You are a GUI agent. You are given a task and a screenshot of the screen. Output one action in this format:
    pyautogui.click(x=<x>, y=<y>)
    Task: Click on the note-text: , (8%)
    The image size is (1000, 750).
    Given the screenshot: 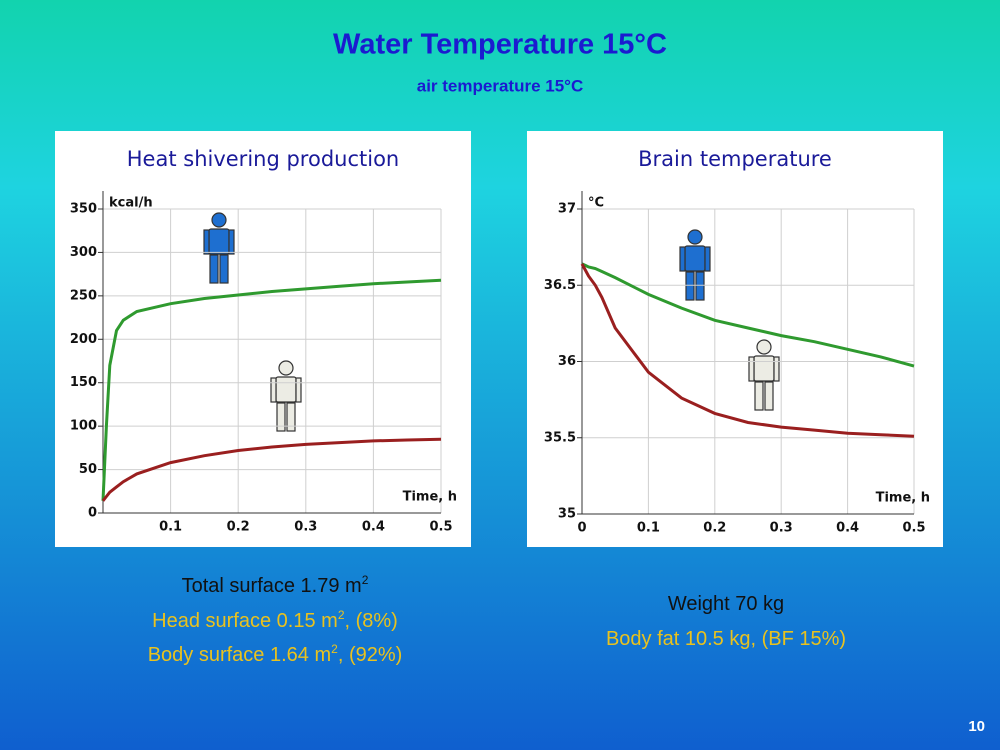 What is the action you would take?
    pyautogui.click(x=371, y=621)
    